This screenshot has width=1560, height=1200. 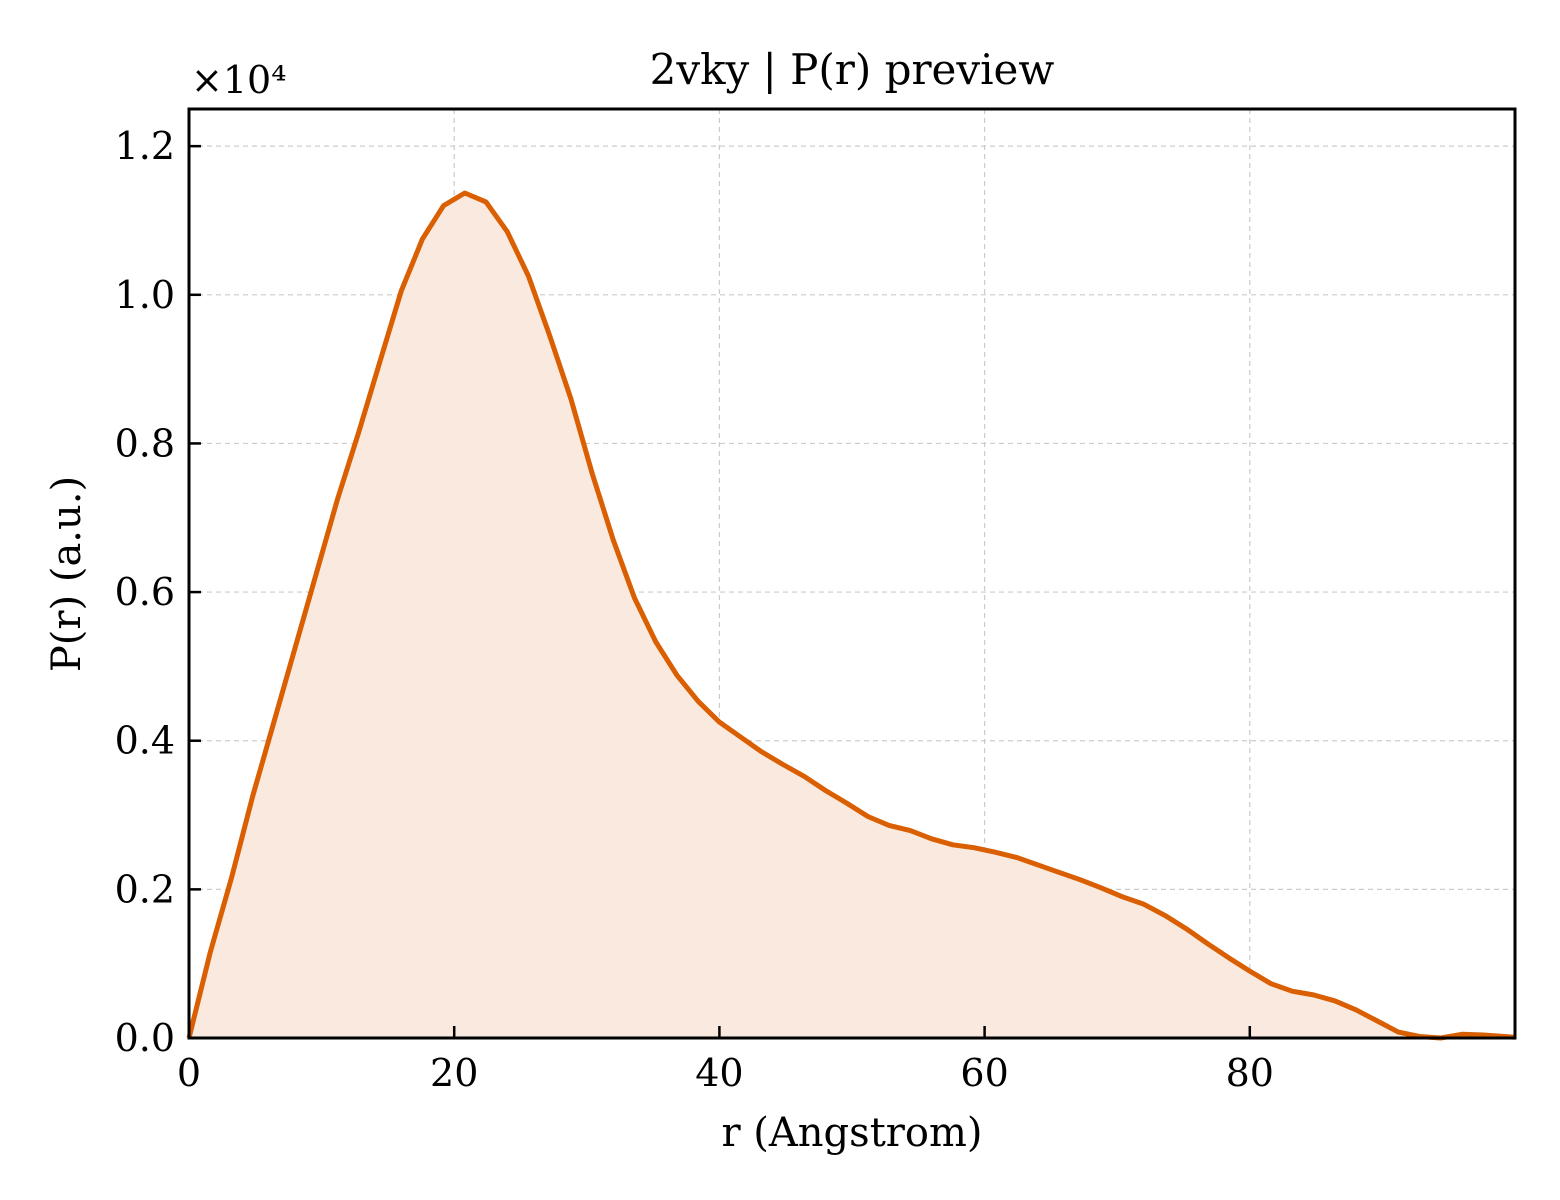 I want to click on x-axis-label: r (Angstrom), so click(x=851, y=1133).